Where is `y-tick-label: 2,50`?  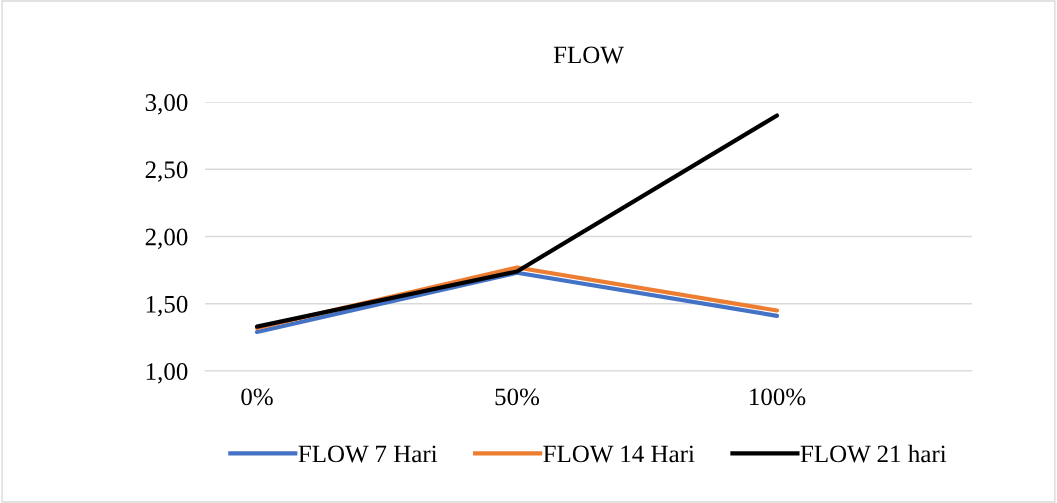
y-tick-label: 2,50 is located at coordinates (166, 171).